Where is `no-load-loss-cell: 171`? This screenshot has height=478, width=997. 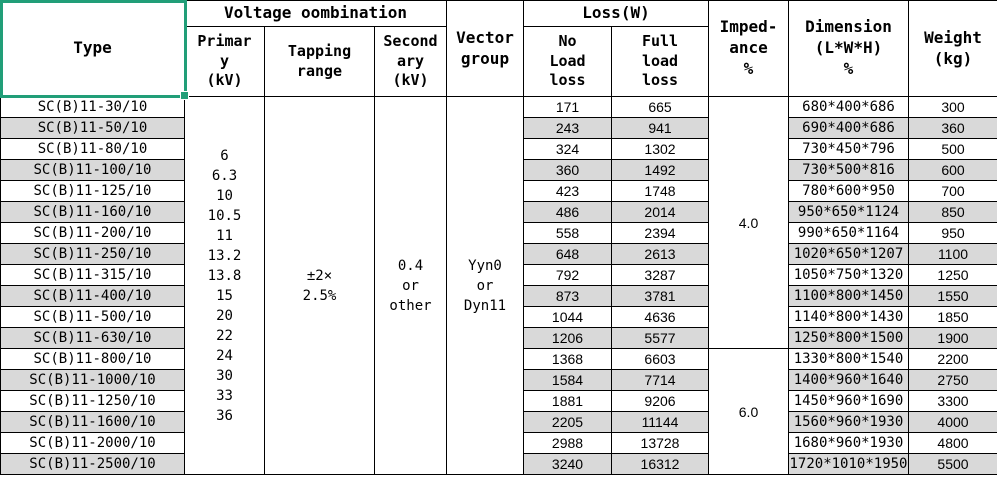
no-load-loss-cell: 171 is located at coordinates (567, 107).